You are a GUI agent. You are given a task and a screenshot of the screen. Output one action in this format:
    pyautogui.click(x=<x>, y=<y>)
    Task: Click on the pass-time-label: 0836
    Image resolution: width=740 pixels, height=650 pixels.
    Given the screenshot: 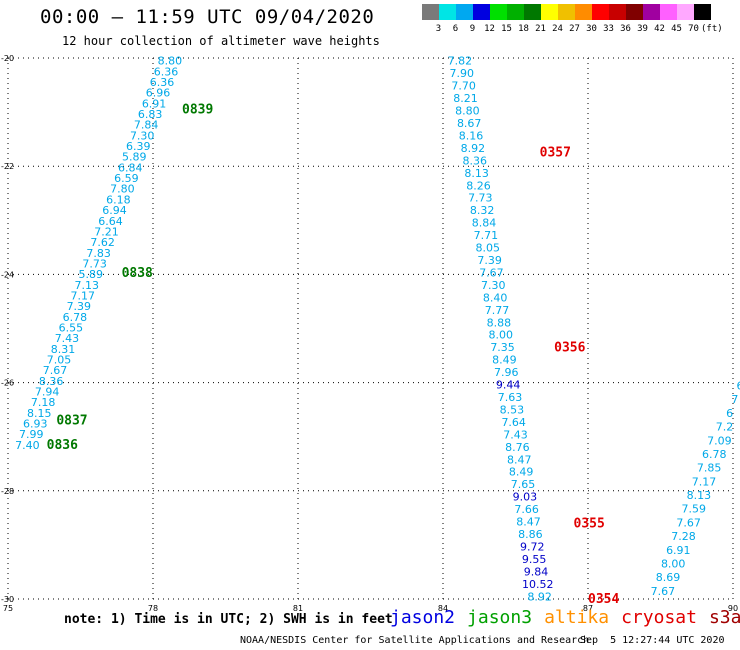 What is the action you would take?
    pyautogui.click(x=62, y=445)
    